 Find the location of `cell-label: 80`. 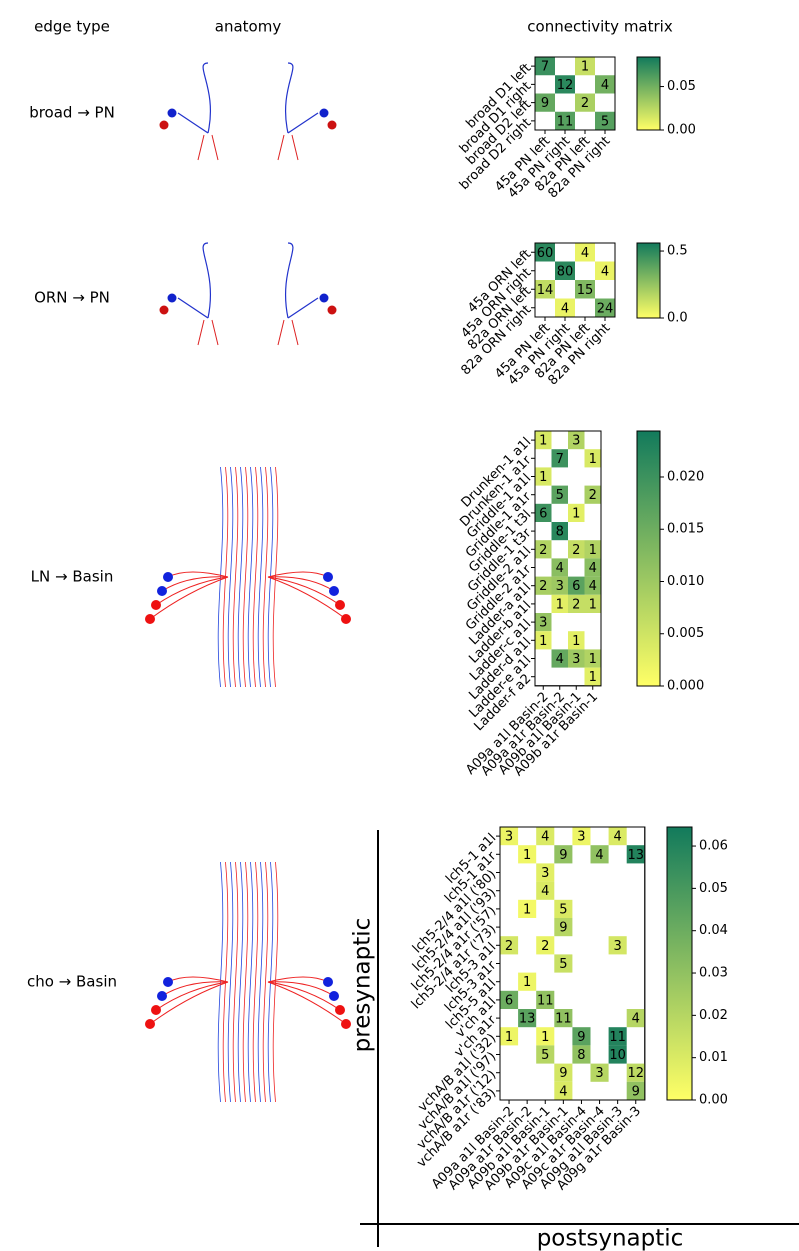

cell-label: 80 is located at coordinates (565, 271).